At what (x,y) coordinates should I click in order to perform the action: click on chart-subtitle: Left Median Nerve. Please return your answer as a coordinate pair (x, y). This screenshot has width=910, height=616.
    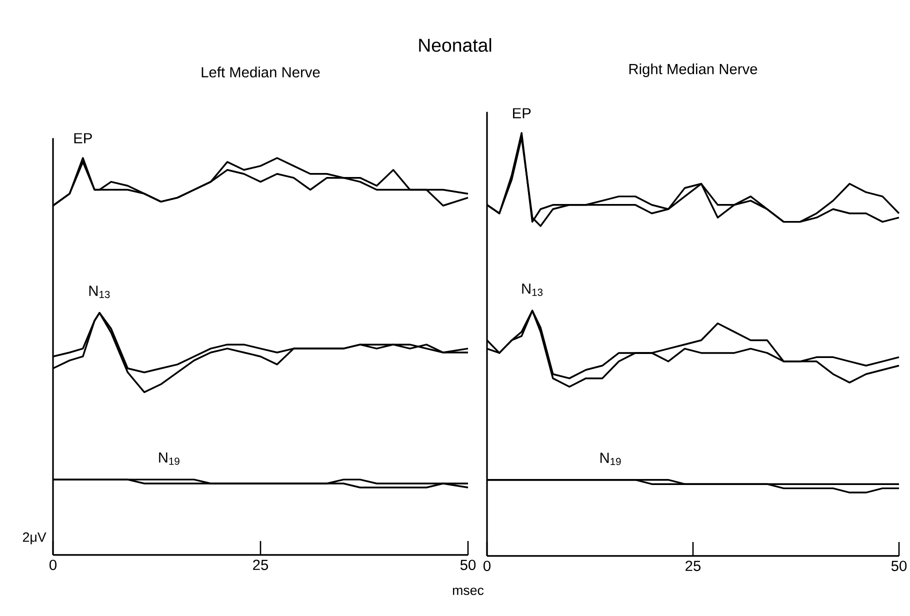
    Looking at the image, I should click on (261, 72).